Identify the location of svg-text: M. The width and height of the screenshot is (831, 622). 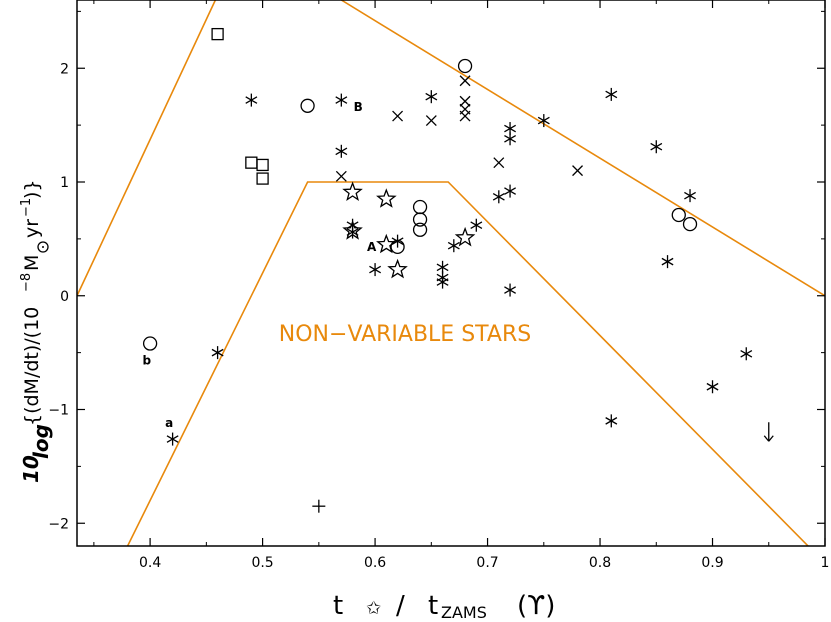
(32, 263).